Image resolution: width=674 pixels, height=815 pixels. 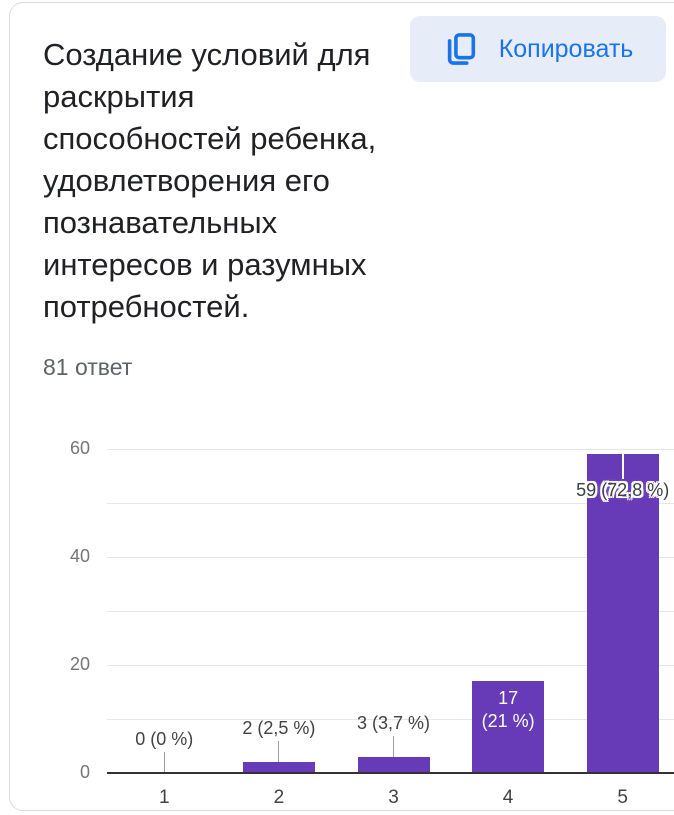 What do you see at coordinates (88, 367) in the screenshot?
I see `responses-count: 81 ответ` at bounding box center [88, 367].